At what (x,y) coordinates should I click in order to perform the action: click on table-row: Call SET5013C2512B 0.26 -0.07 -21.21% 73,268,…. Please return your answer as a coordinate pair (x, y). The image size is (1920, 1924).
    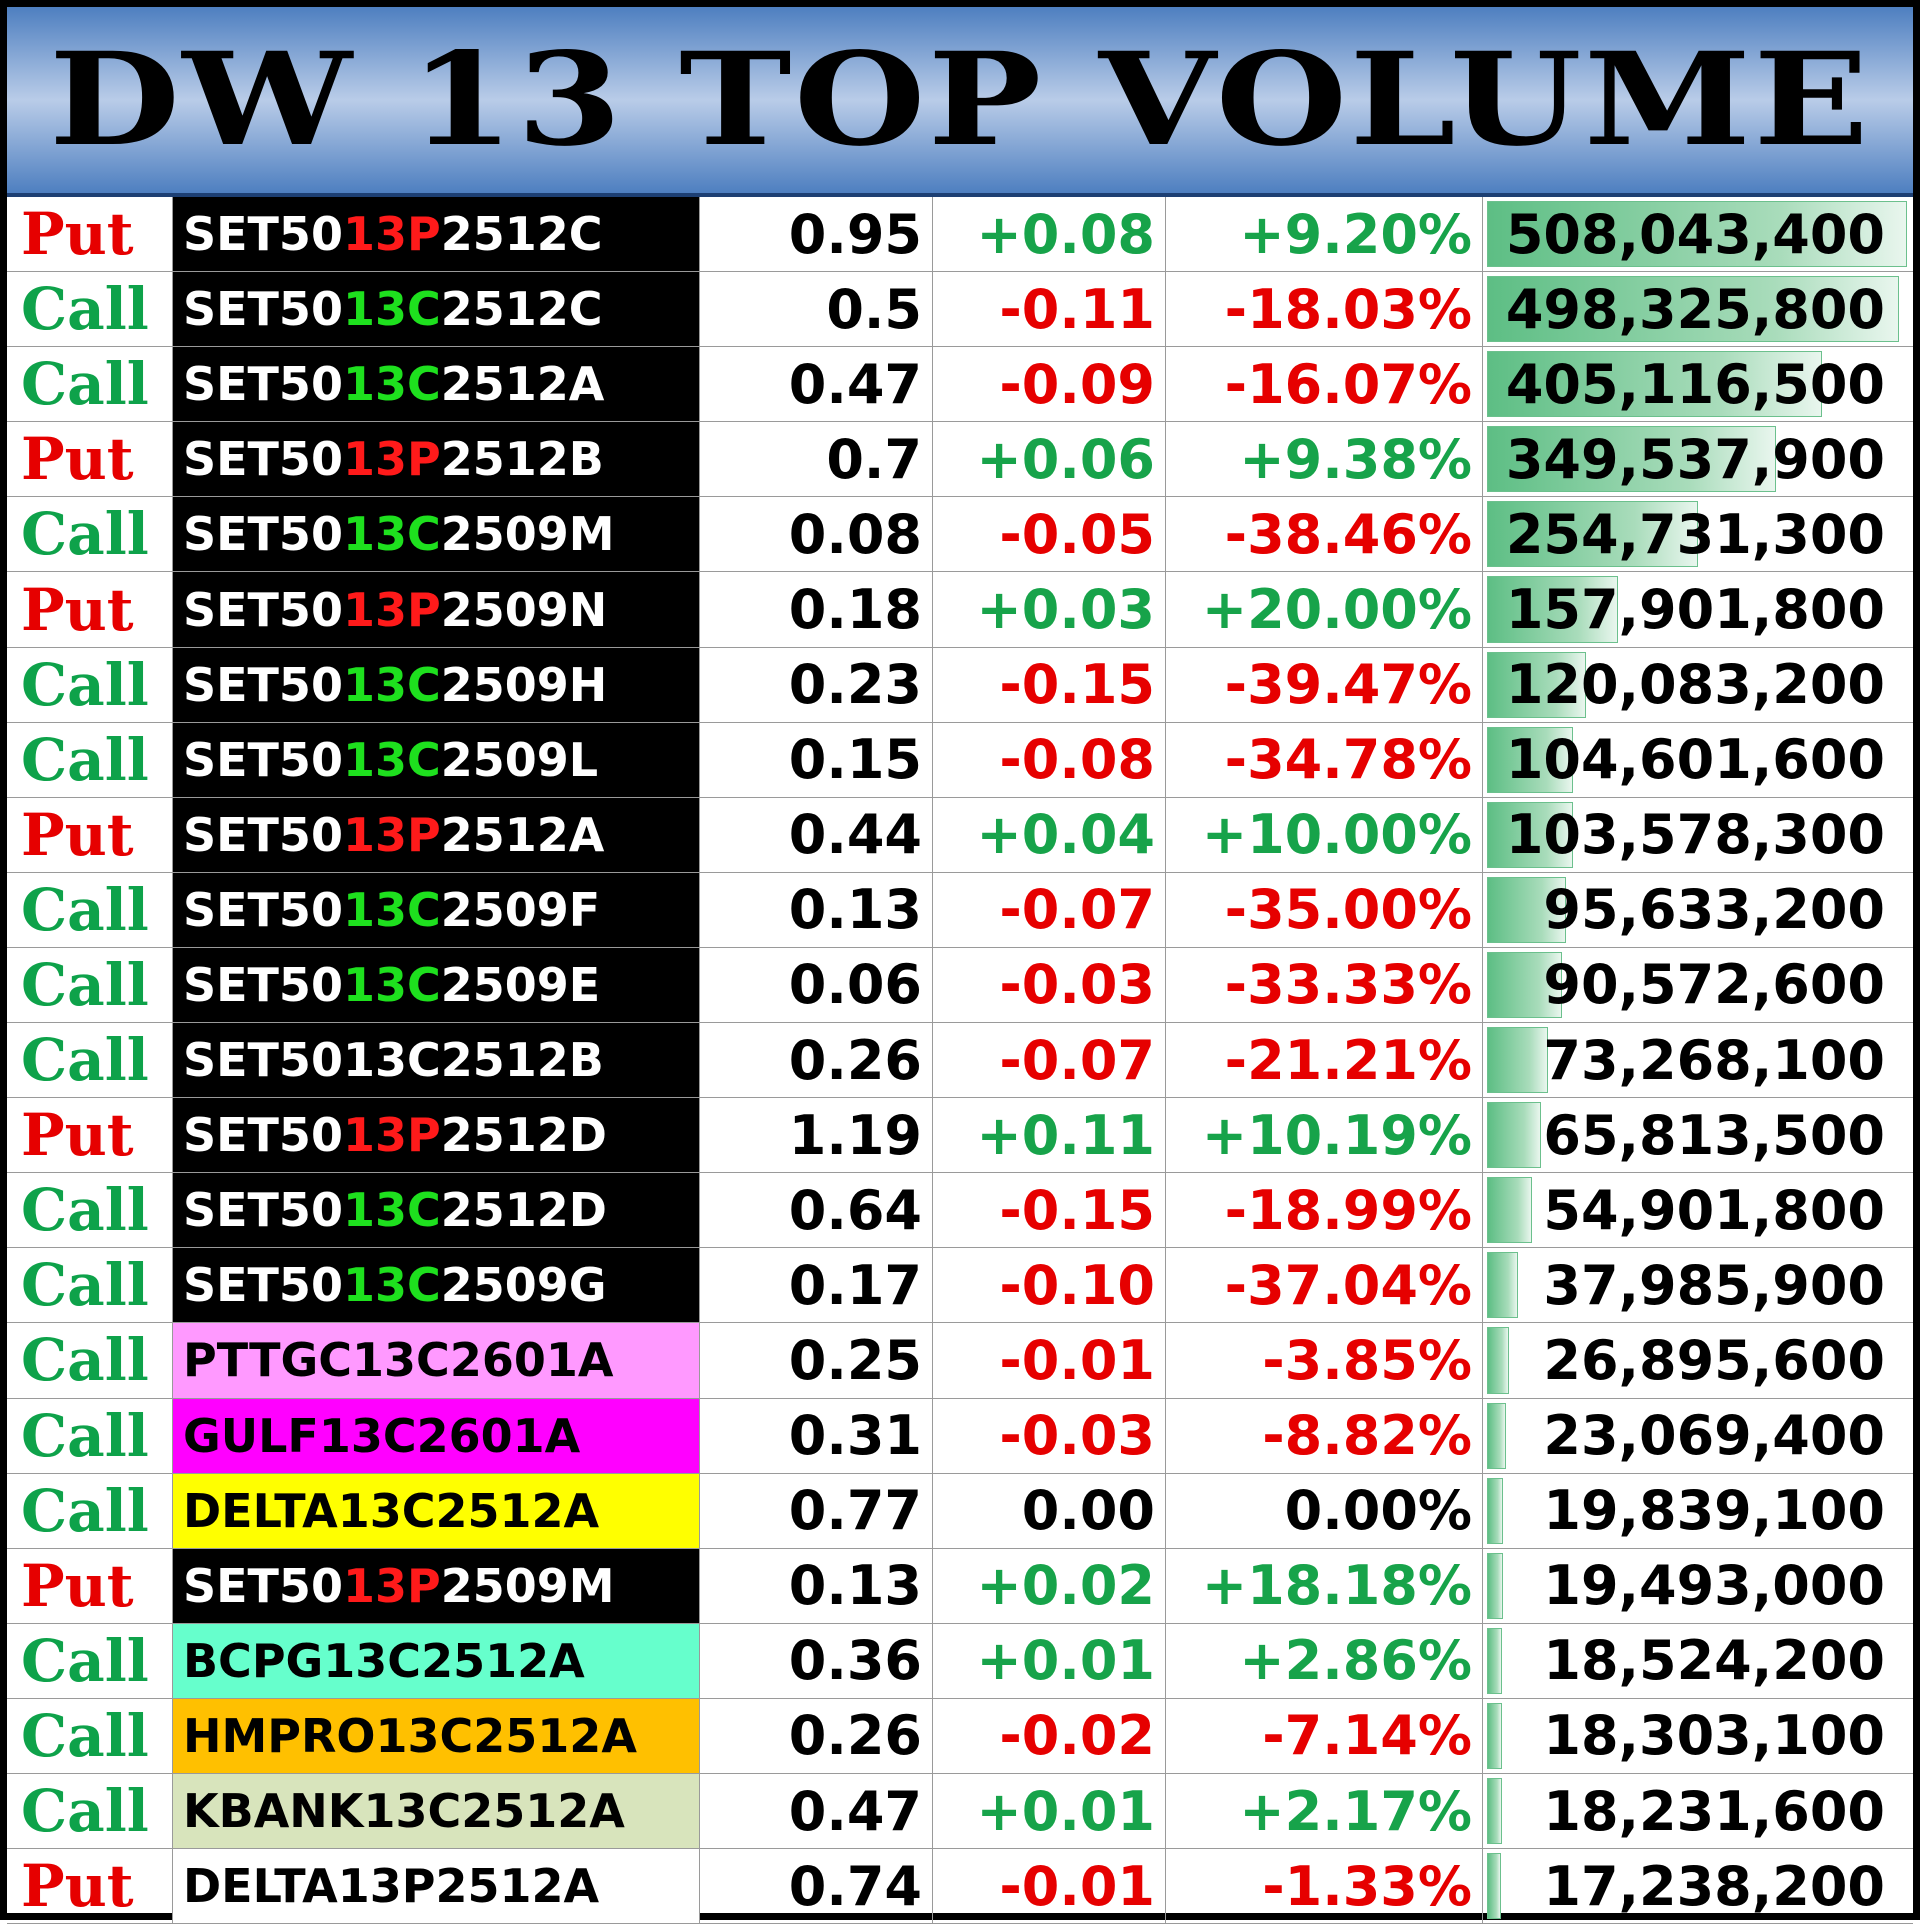
    Looking at the image, I should click on (960, 1061).